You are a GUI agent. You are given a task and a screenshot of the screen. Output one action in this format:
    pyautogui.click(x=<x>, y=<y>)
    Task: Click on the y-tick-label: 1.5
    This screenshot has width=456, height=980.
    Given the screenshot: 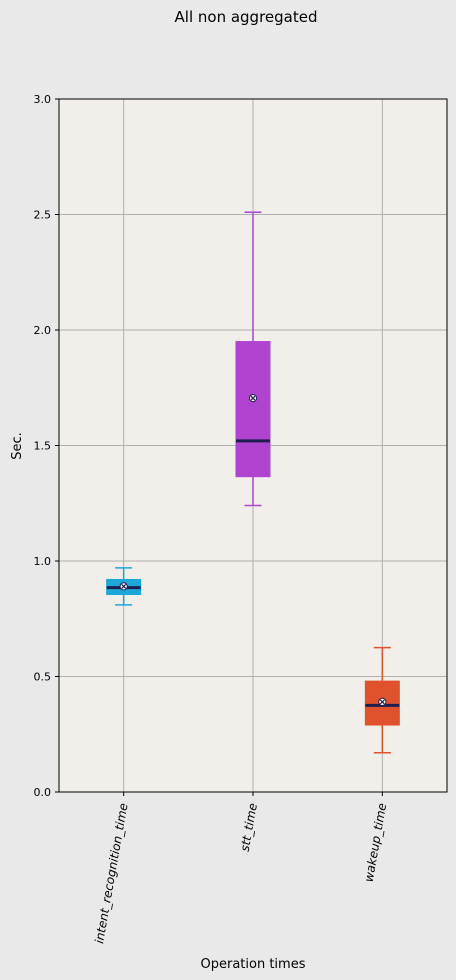 What is the action you would take?
    pyautogui.click(x=43, y=446)
    